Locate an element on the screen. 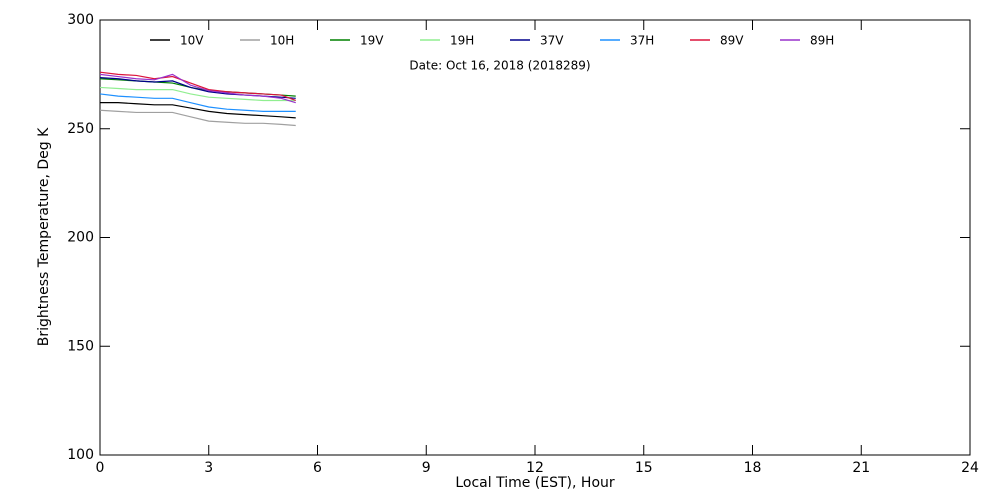 The image size is (1000, 500). y-tick-label: 150 is located at coordinates (80, 346).